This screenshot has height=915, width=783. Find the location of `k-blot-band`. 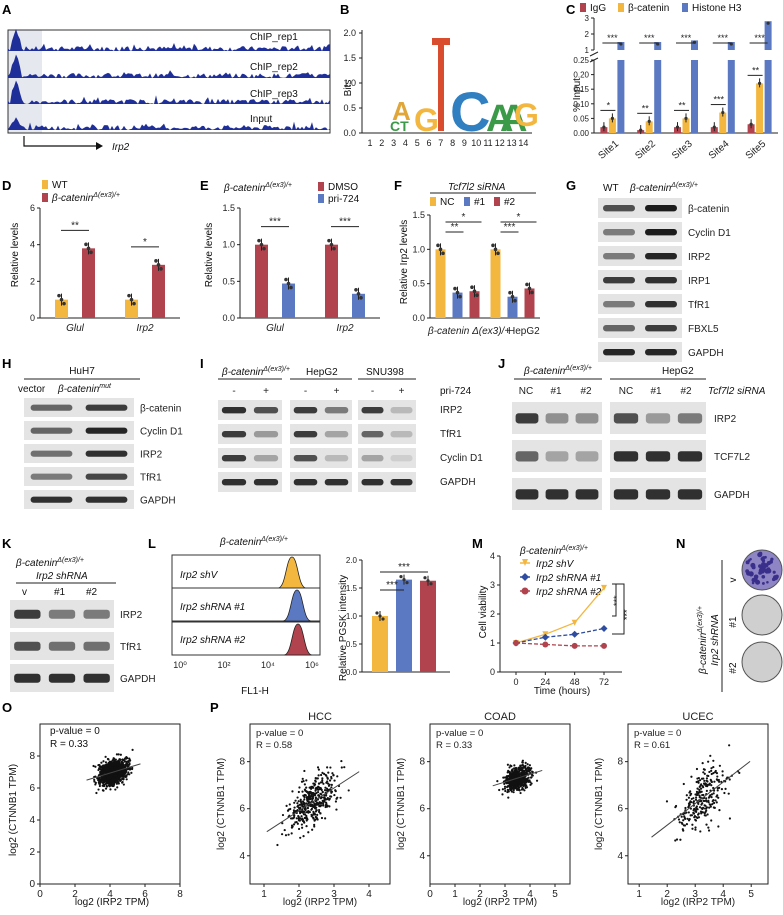

k-blot-band is located at coordinates (62, 614).